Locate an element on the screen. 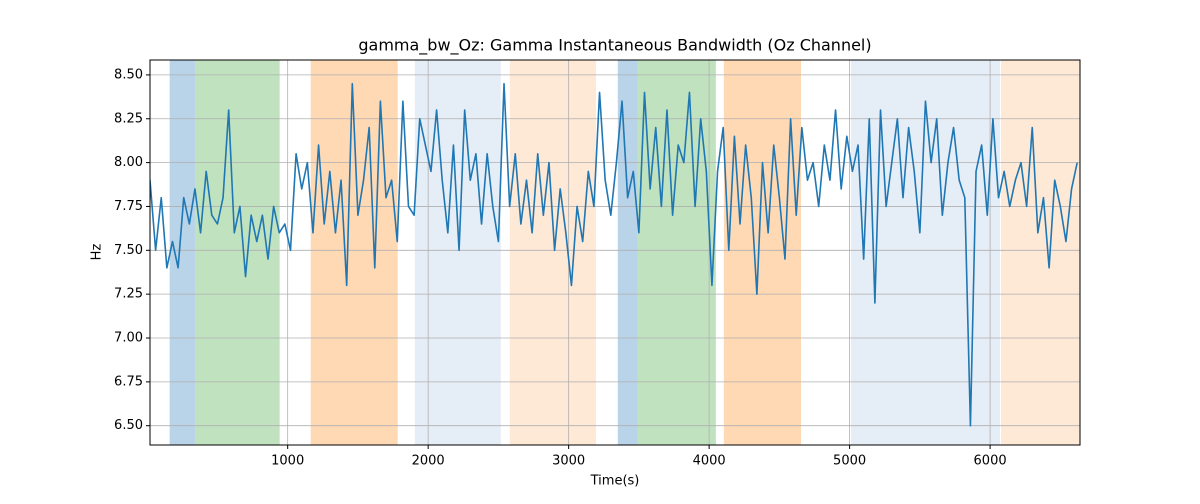 This screenshot has height=504, width=1200. x-tick-label: 2000 is located at coordinates (428, 461).